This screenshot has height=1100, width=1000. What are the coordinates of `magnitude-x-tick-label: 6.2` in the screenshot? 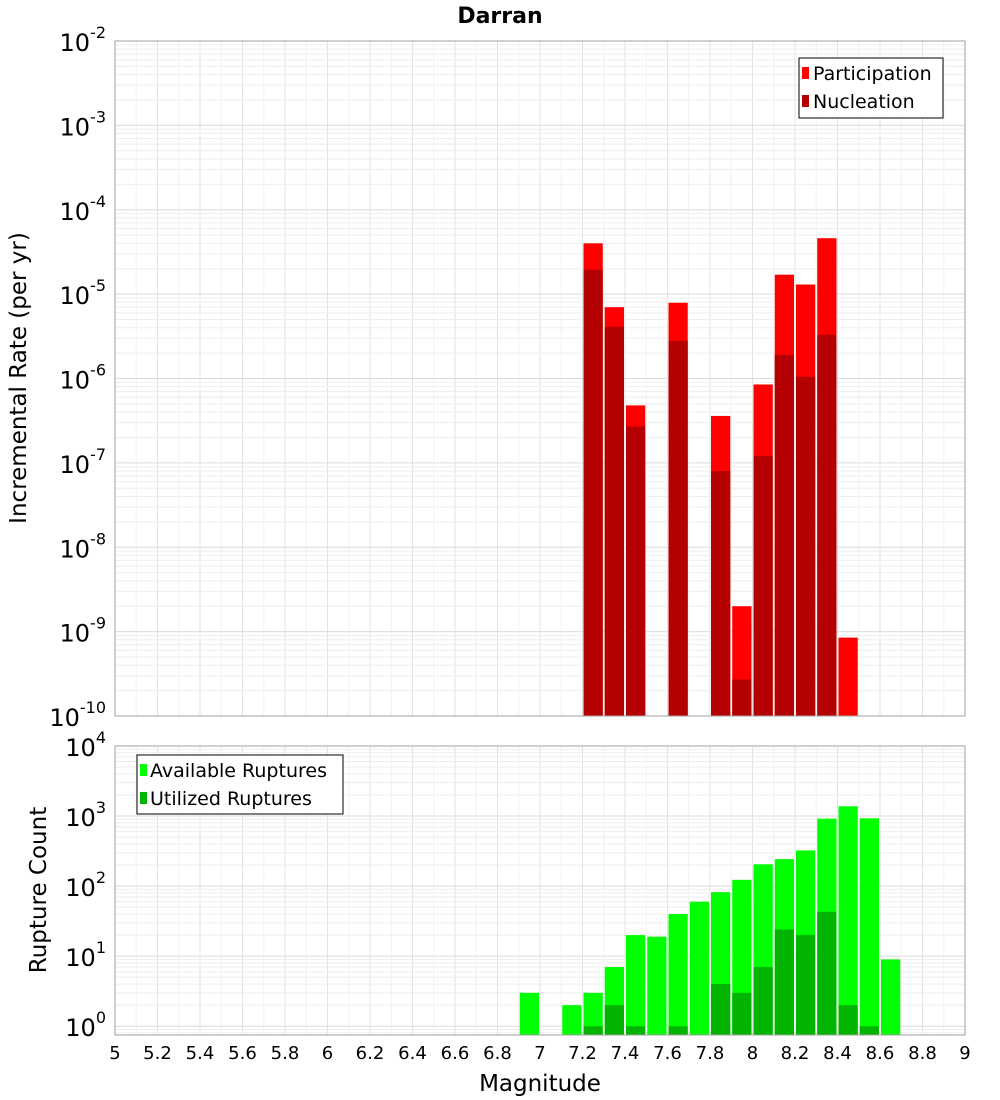 It's located at (370, 1053).